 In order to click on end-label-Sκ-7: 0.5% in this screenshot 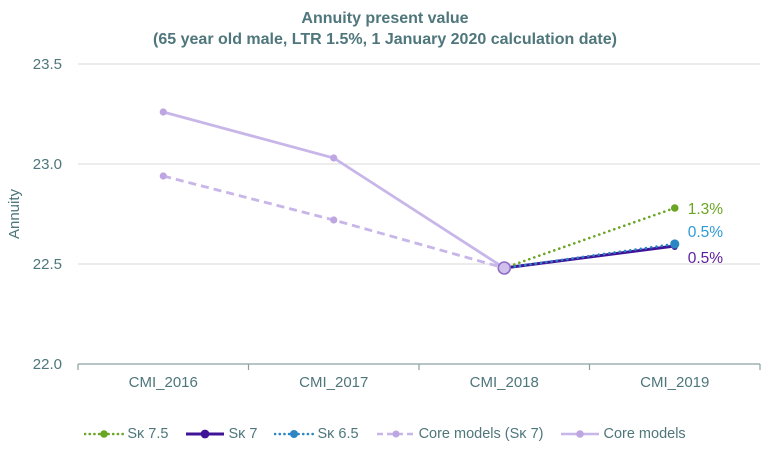, I will do `click(706, 258)`.